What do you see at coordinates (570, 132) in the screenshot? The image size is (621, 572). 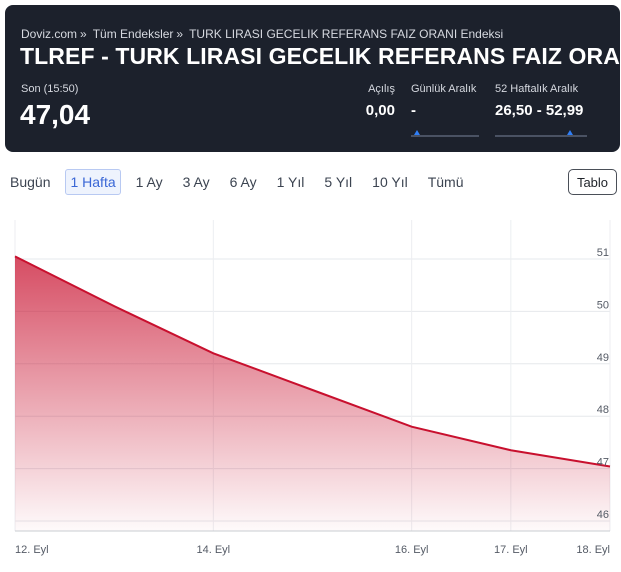 I see `week52-range-marker` at bounding box center [570, 132].